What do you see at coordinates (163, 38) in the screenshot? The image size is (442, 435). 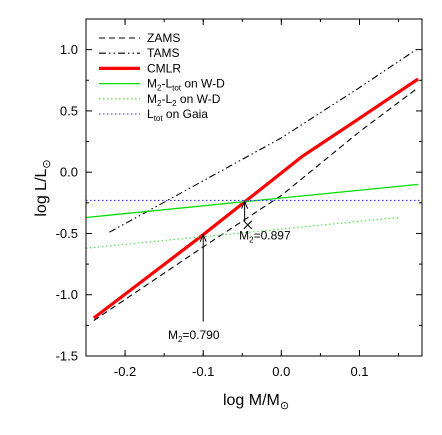 I see `legend-label-0: ZAMS` at bounding box center [163, 38].